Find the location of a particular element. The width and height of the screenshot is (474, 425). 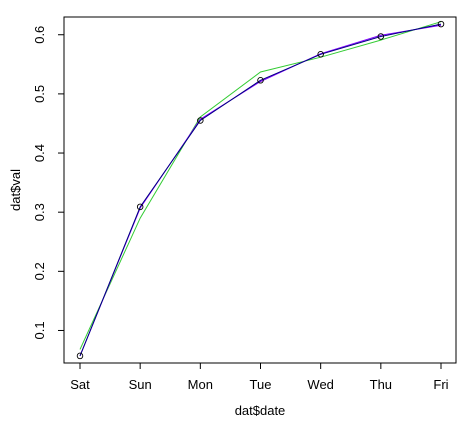

y-tick-label: 0.4 is located at coordinates (39, 153).